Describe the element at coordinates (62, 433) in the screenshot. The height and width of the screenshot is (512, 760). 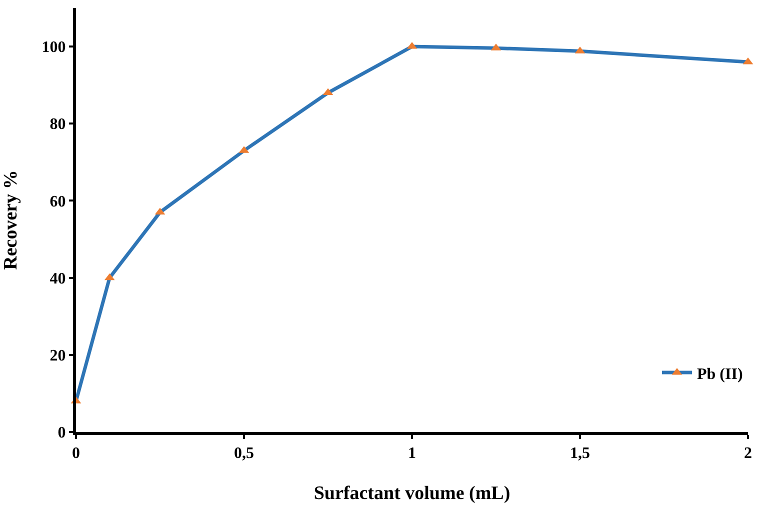
I see `y-tick-label: 0` at that location.